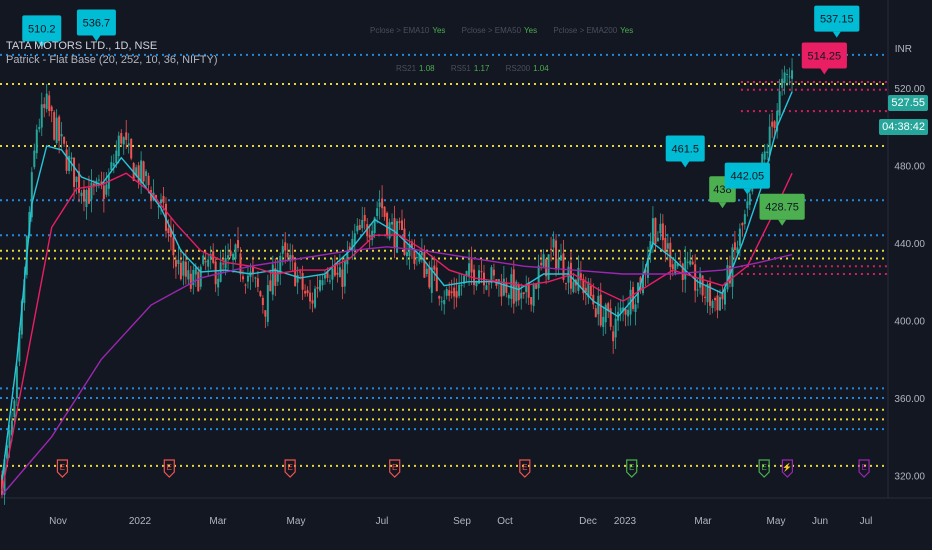 This screenshot has width=932, height=550. What do you see at coordinates (439, 30) in the screenshot?
I see `ema-value: Yes` at bounding box center [439, 30].